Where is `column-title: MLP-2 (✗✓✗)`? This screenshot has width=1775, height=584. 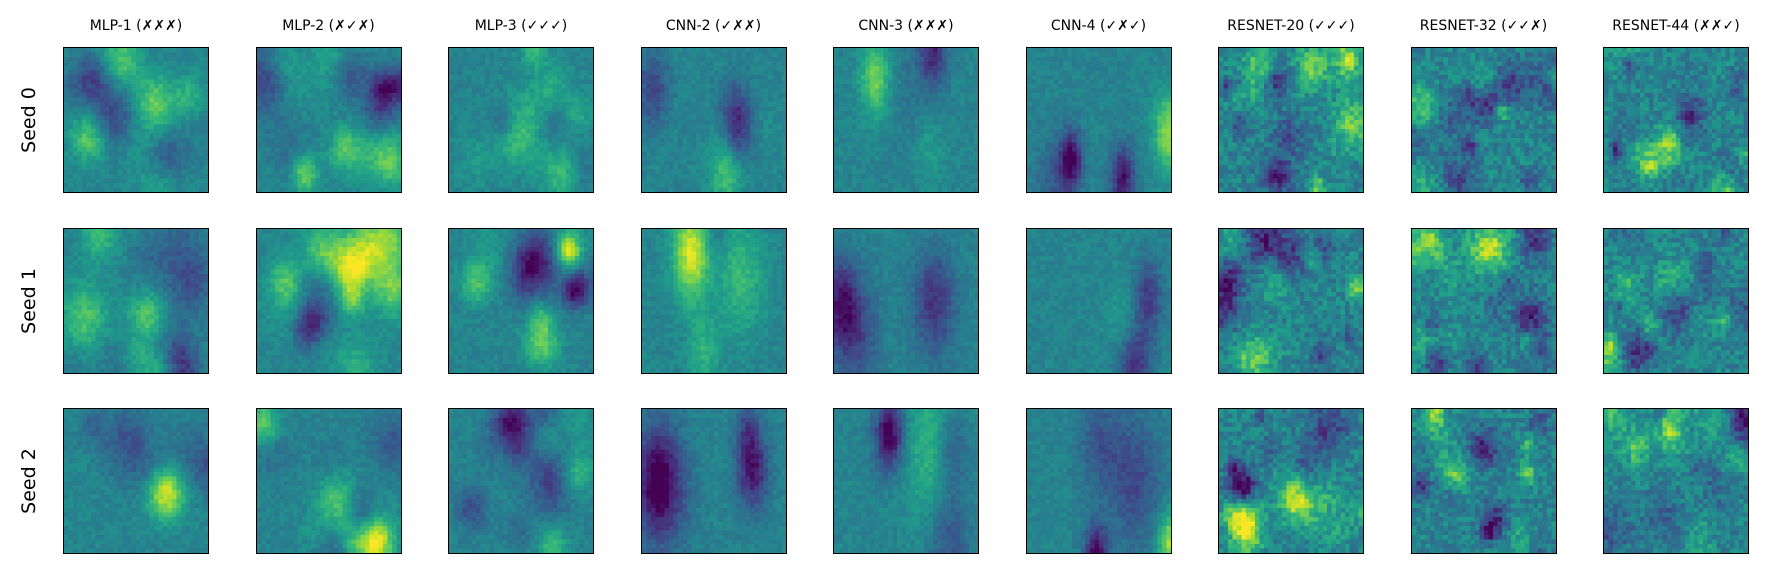 column-title: MLP-2 (✗✓✗) is located at coordinates (328, 26).